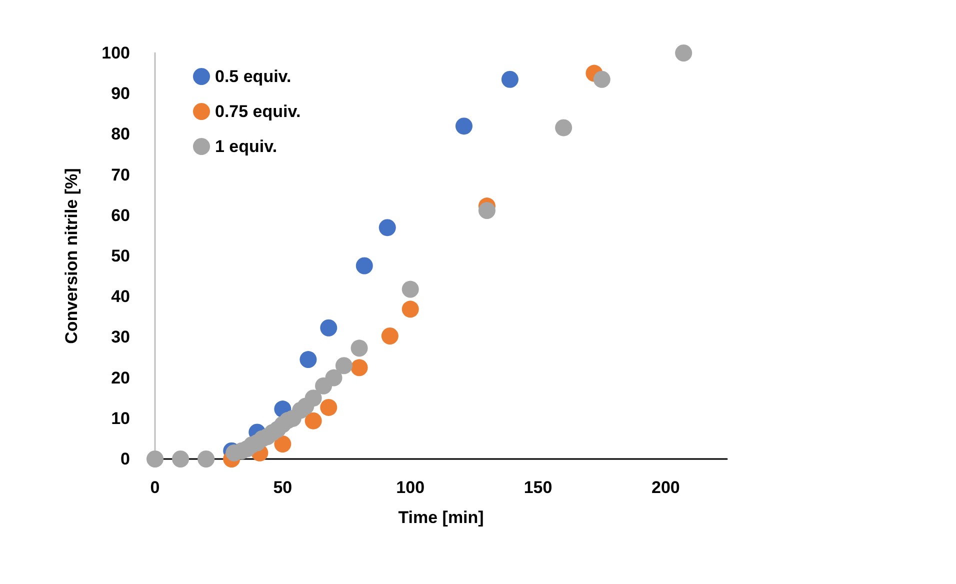 The height and width of the screenshot is (584, 956). I want to click on y-tick-label: 100, so click(116, 53).